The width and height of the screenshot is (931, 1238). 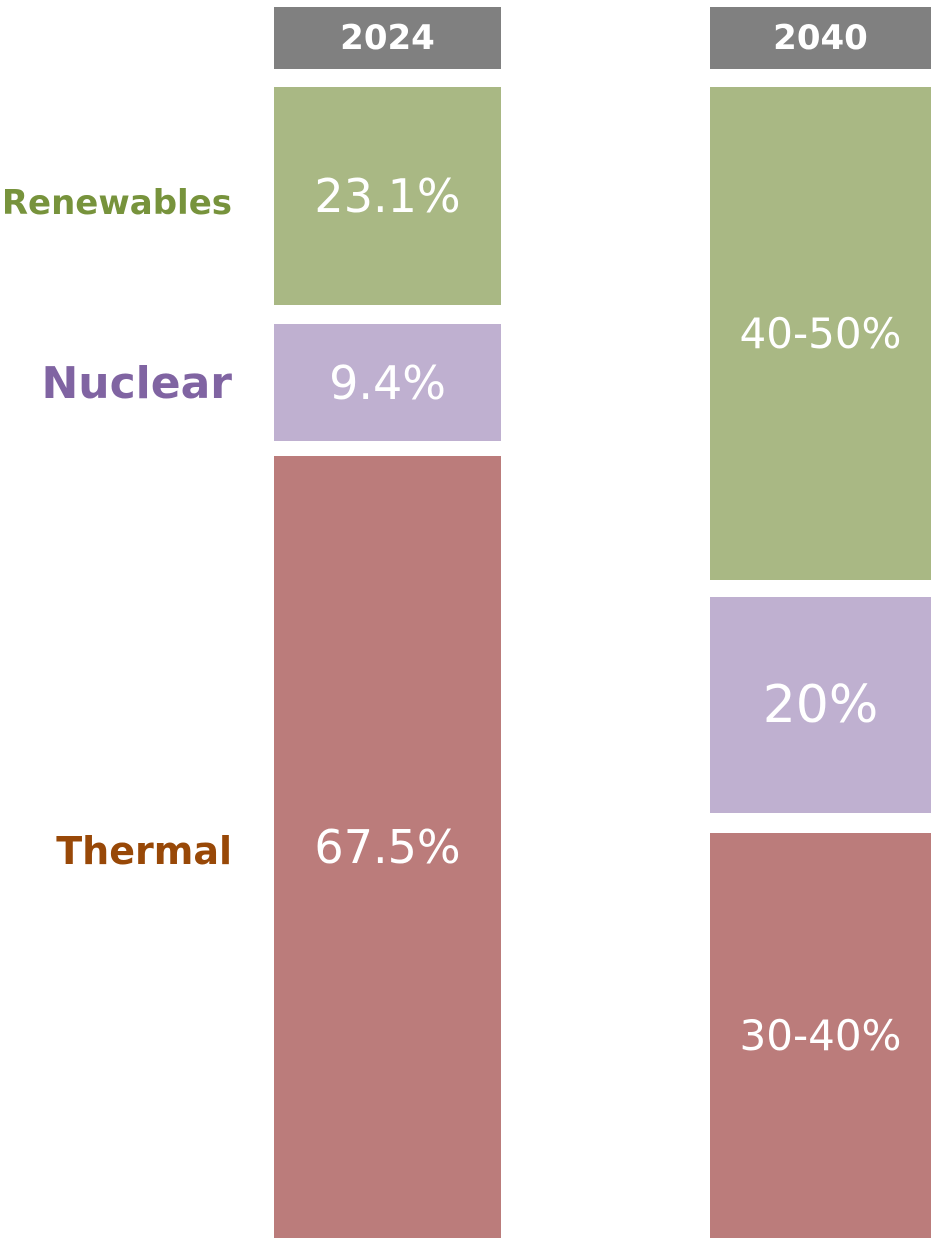 I want to click on column-header: 2024, so click(x=387, y=38).